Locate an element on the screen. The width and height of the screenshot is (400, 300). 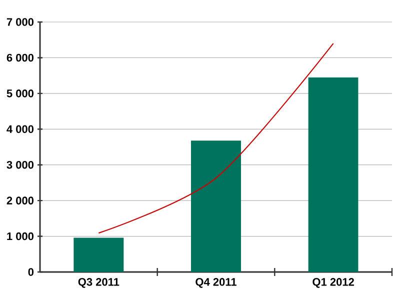
y-tick-label: 0 is located at coordinates (31, 272).